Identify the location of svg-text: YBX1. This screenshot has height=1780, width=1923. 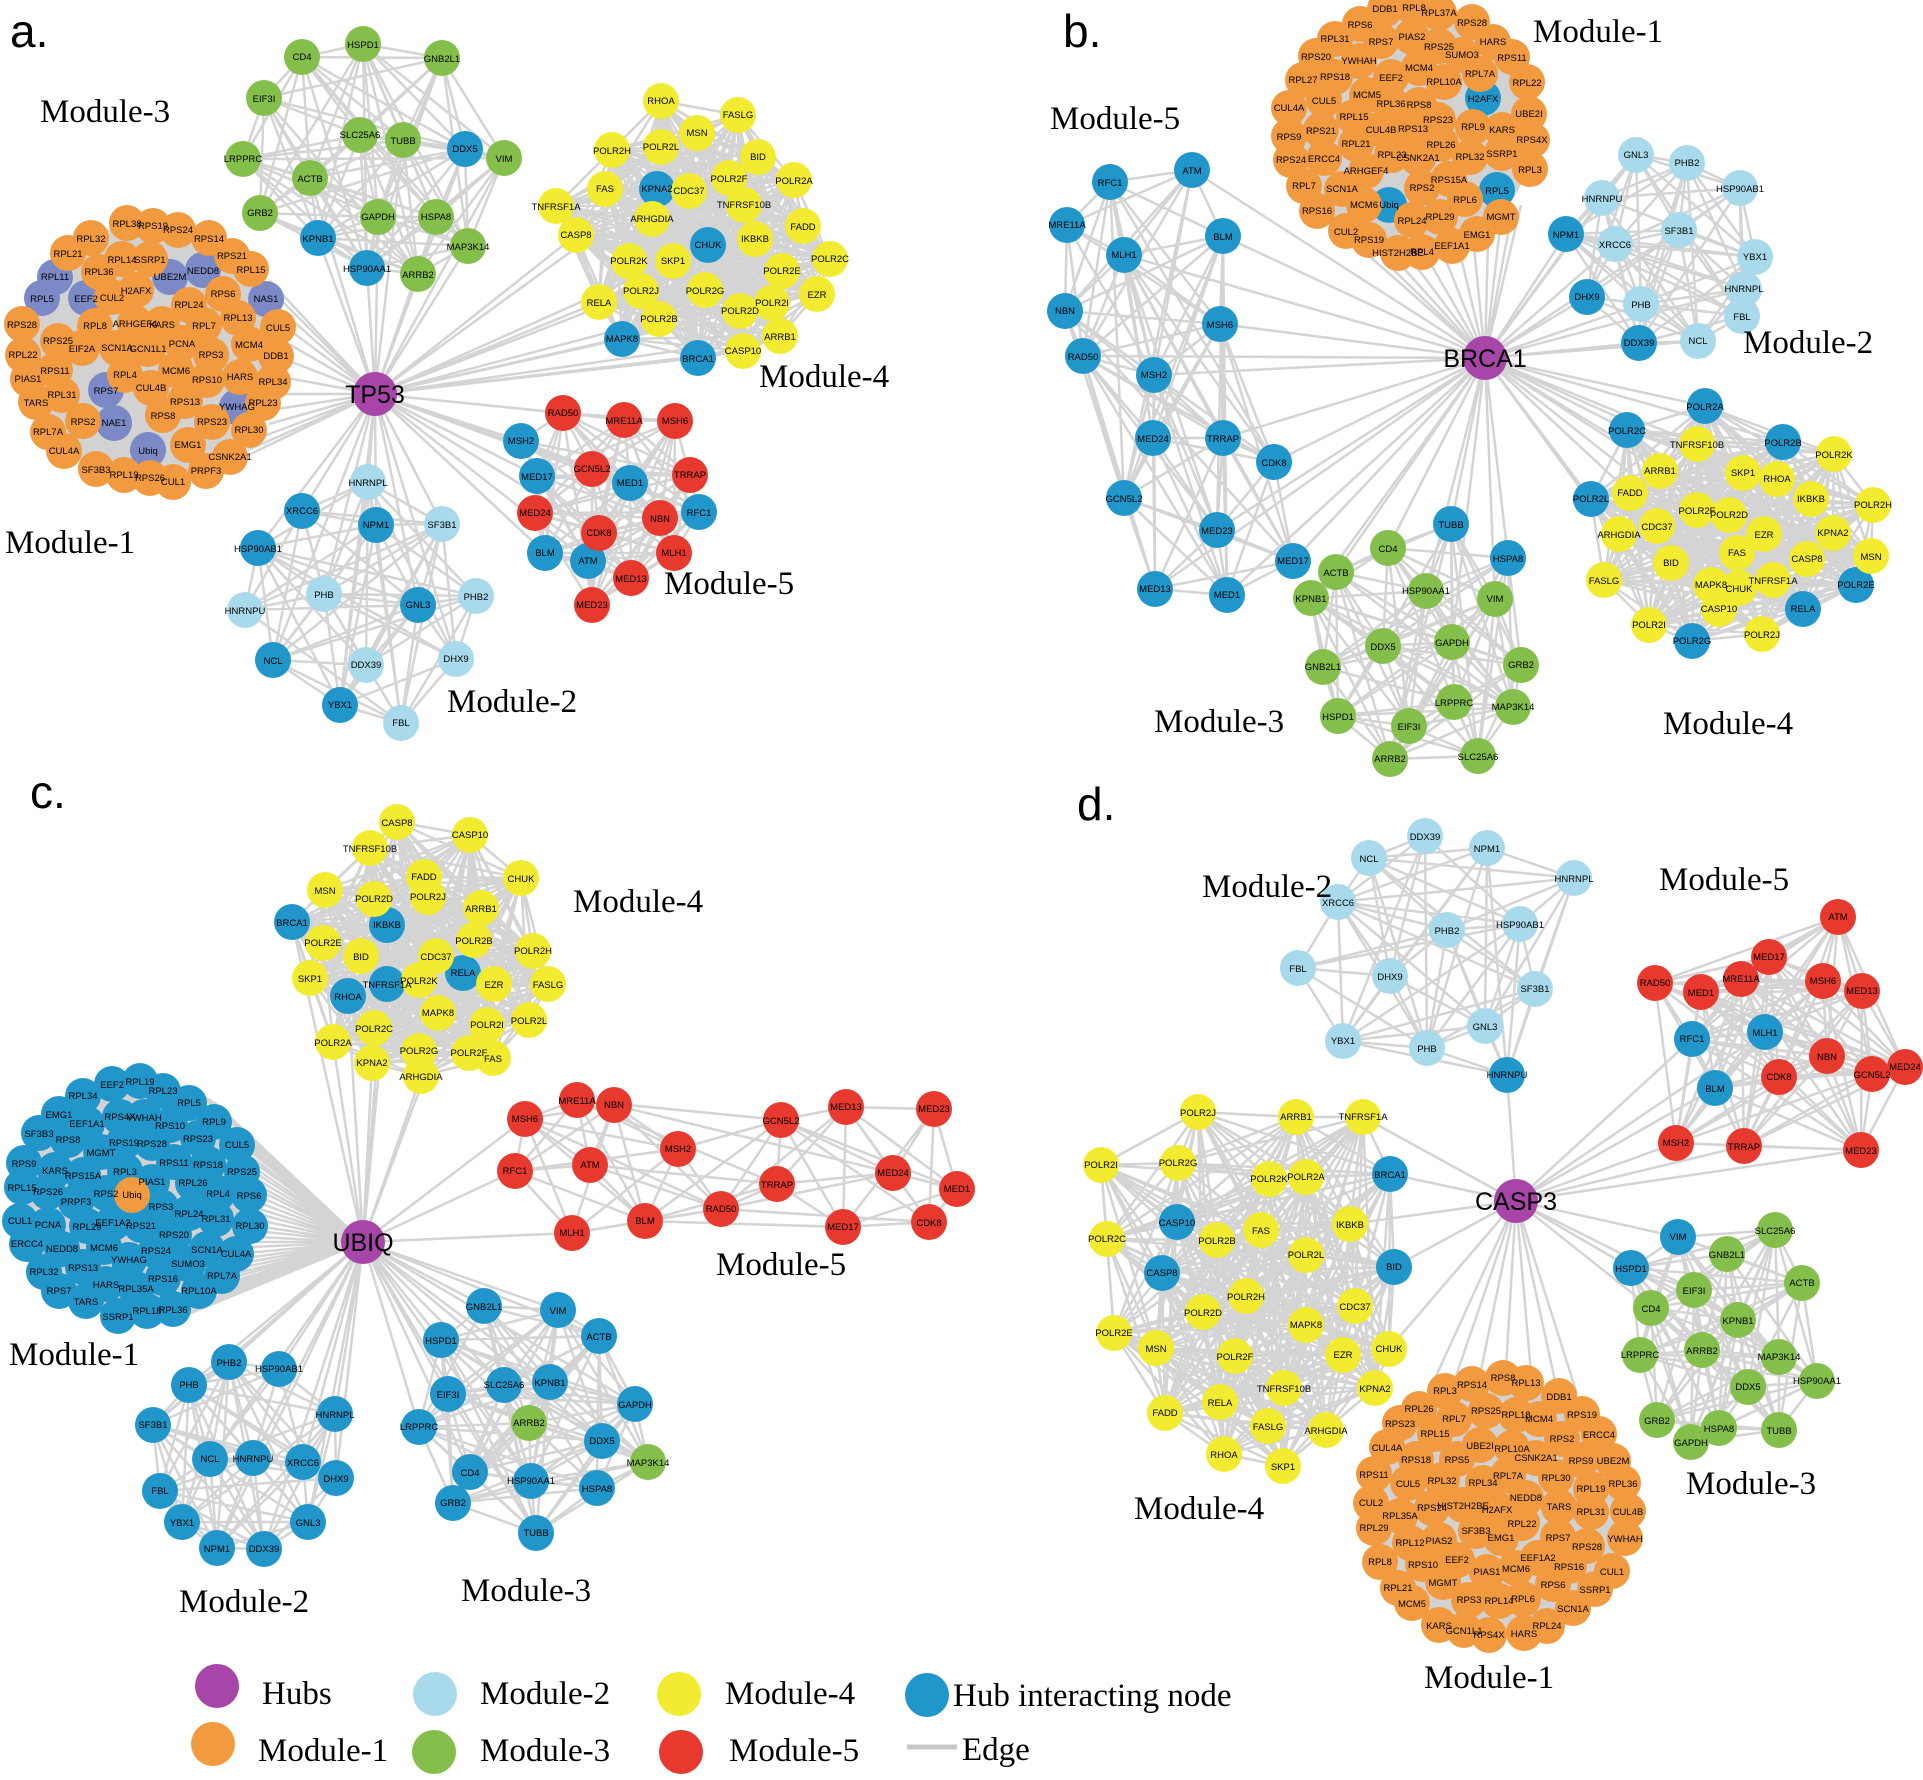
(1755, 257).